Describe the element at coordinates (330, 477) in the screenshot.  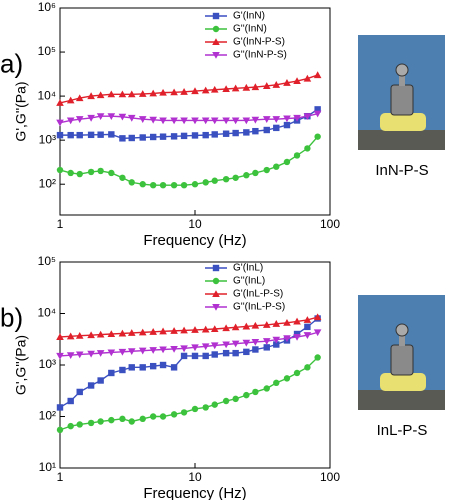
I see `x-tick-label: 100` at that location.